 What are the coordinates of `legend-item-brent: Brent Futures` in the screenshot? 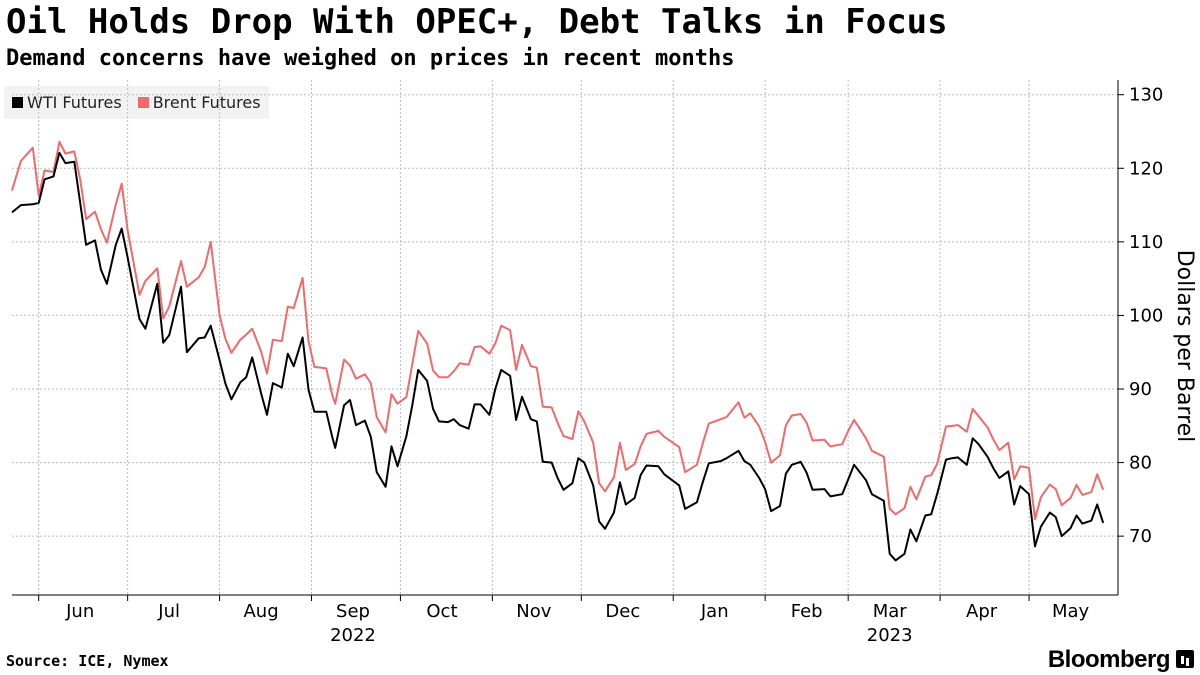 It's located at (199, 102).